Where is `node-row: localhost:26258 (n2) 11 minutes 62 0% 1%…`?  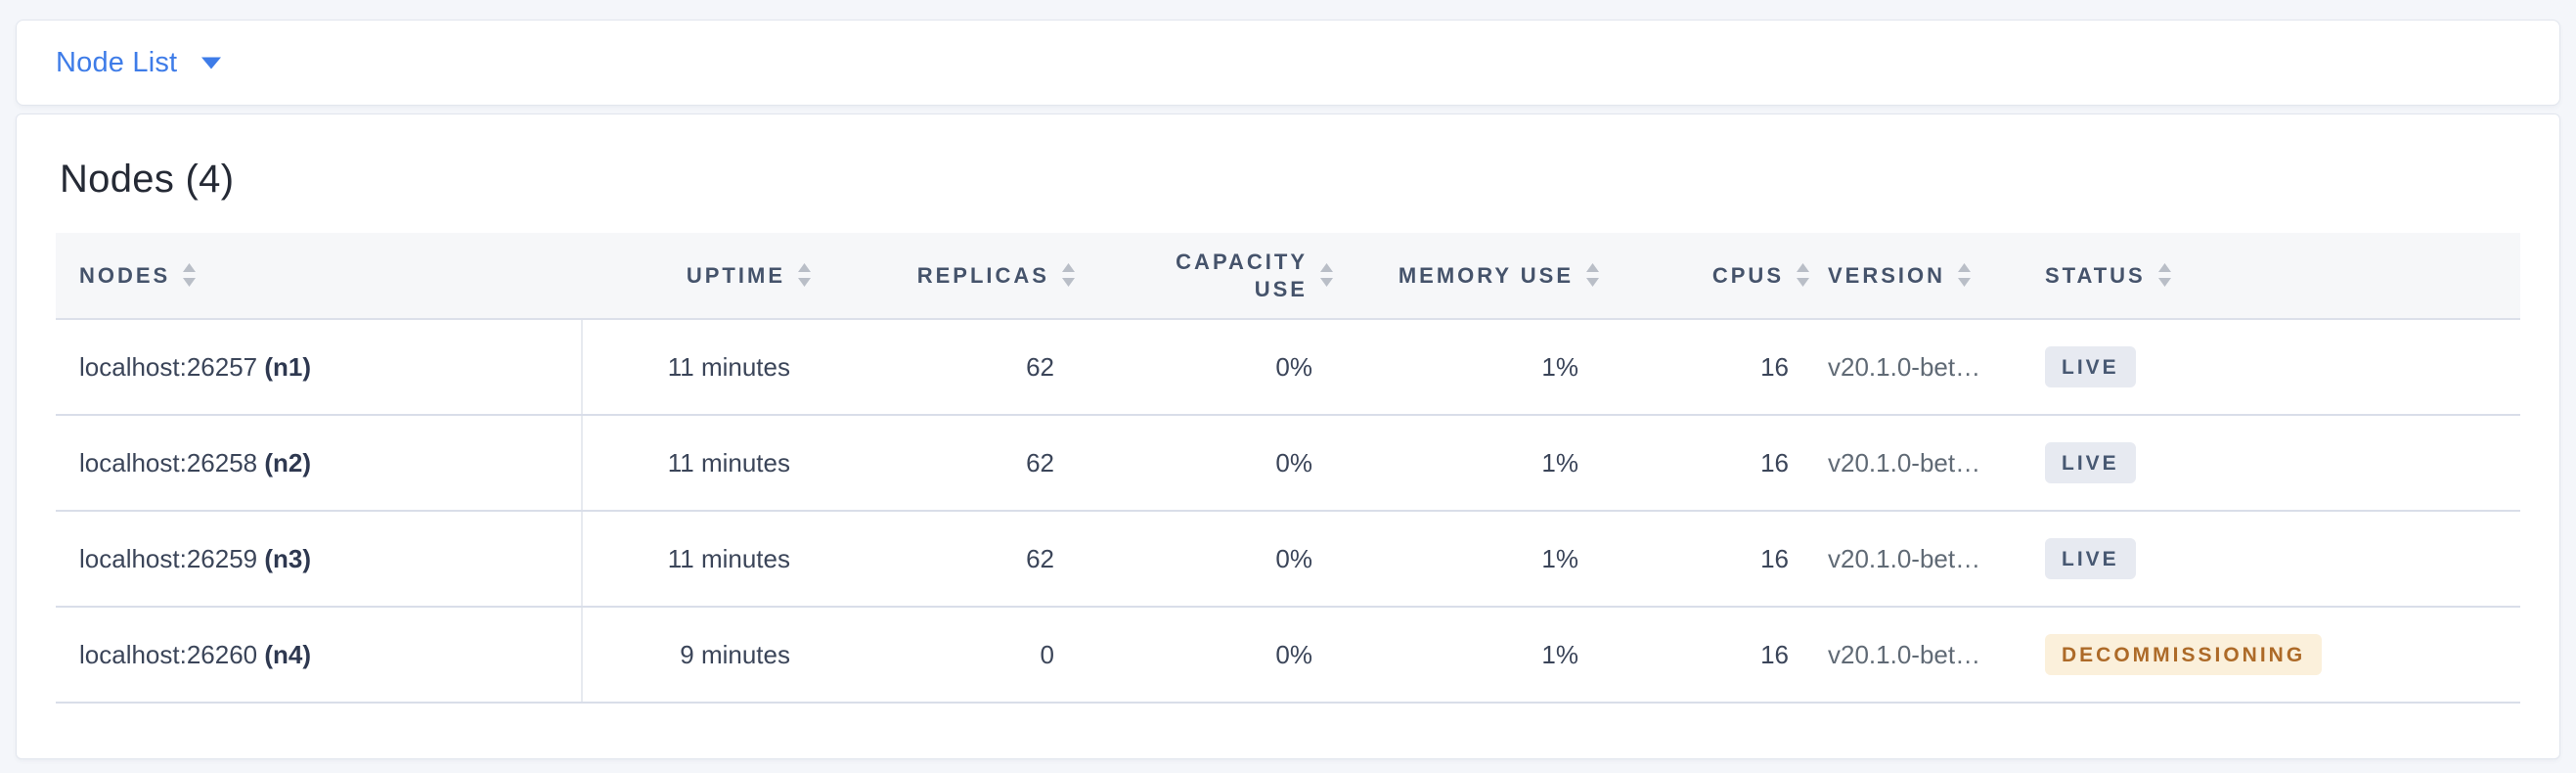 node-row: localhost:26258 (n2) 11 minutes 62 0% 1%… is located at coordinates (1288, 464).